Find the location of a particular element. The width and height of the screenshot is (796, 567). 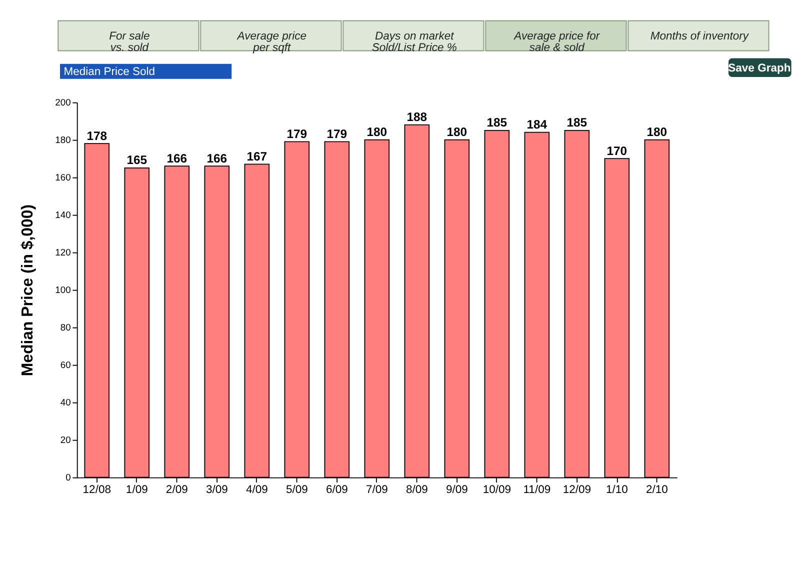

data-label: 167 is located at coordinates (257, 156).